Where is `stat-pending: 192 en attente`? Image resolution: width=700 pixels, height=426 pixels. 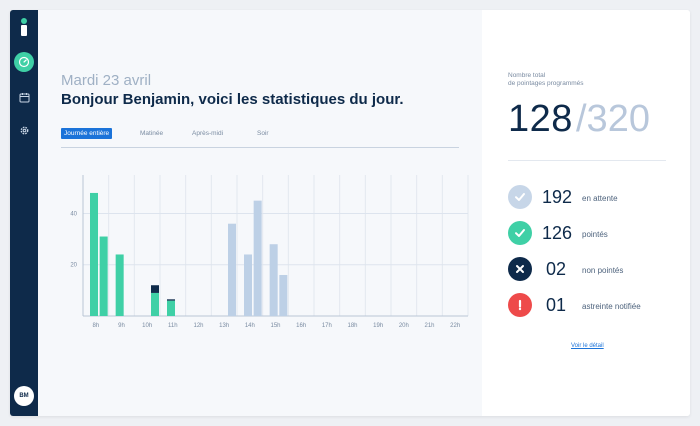 stat-pending: 192 en attente is located at coordinates (593, 198).